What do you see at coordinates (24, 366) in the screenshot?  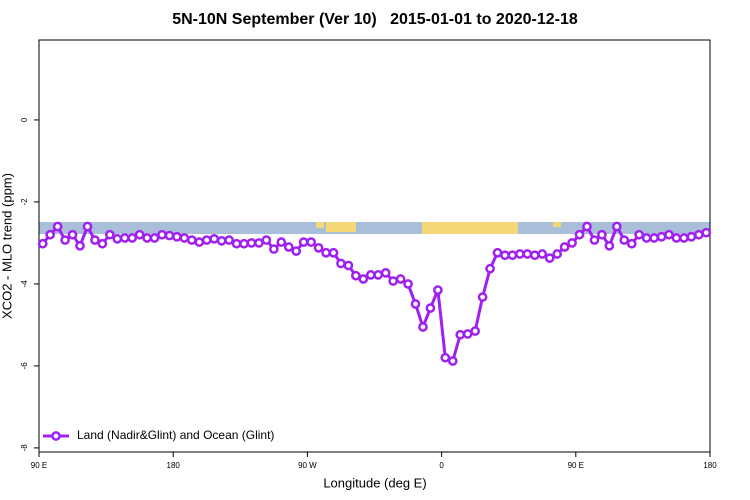 I see `y-tick-label: -6` at bounding box center [24, 366].